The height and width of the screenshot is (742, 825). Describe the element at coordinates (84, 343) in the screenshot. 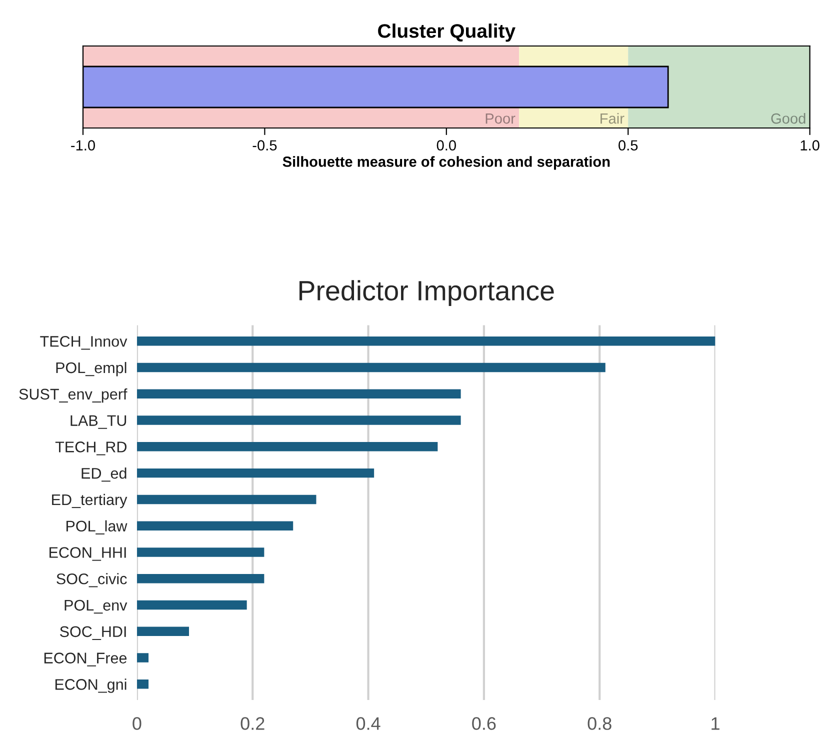

I see `y-tick-label: TECH_Innov` at that location.